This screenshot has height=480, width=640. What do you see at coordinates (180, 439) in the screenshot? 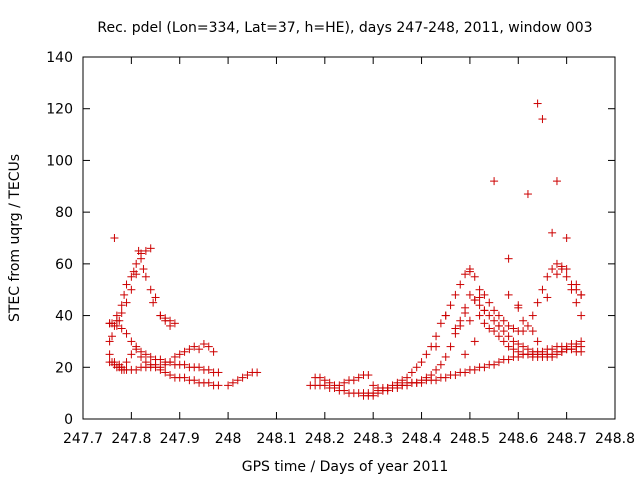
I see `x-tick-label: 247.9` at bounding box center [180, 439].